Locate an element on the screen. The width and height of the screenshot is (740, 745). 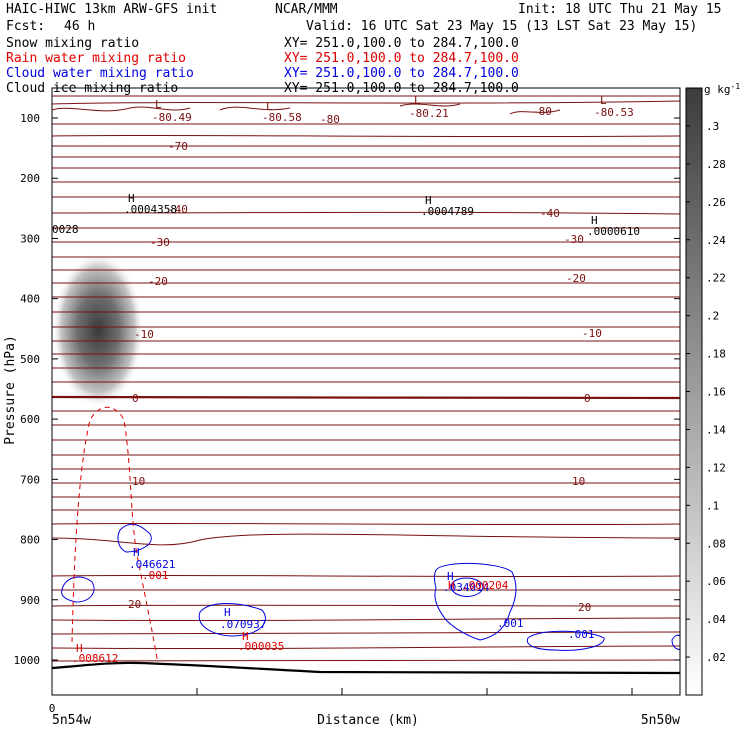
colorbar-label: .22 is located at coordinates (716, 278).